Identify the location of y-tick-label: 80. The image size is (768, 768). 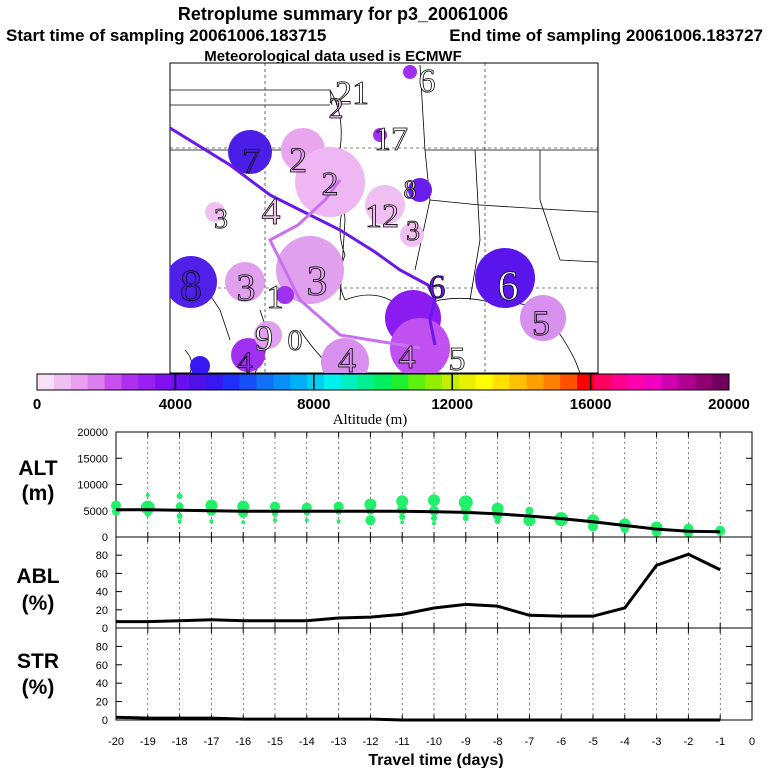
(102, 556).